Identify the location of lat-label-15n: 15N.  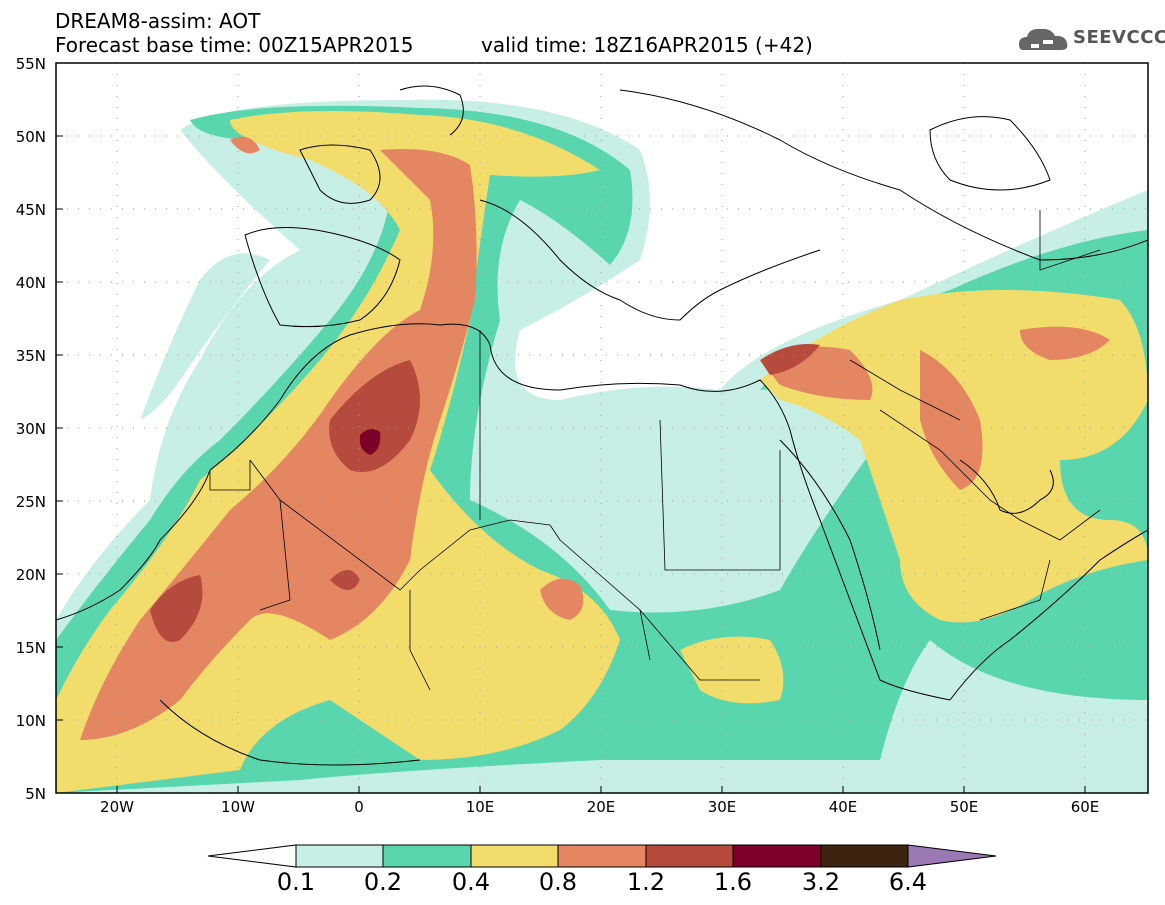
(30, 648).